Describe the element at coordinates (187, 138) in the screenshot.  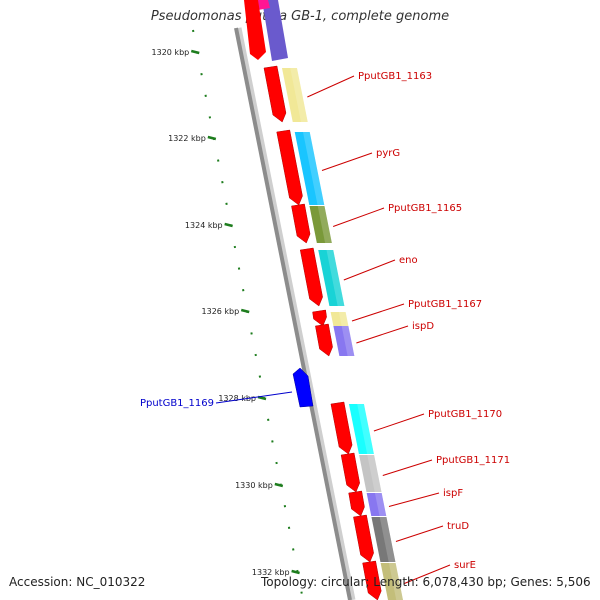
I see `tick-label: 1322 kbp` at that location.